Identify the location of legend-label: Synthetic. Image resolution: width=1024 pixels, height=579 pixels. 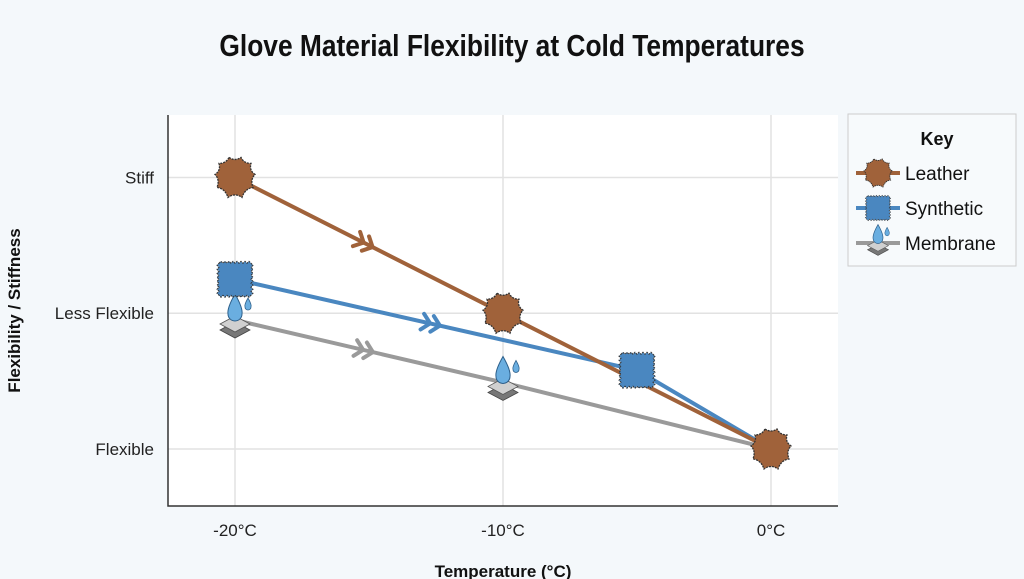
(944, 209).